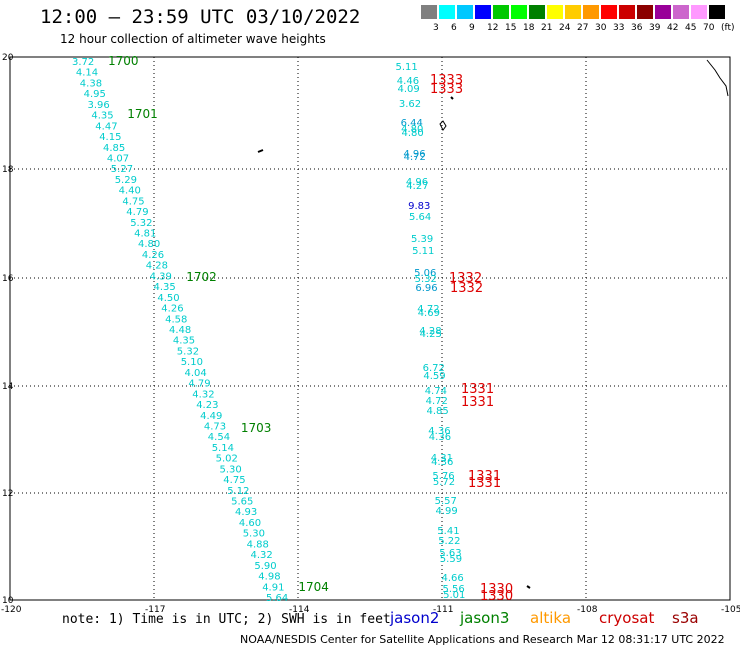 The height and width of the screenshot is (650, 740). I want to click on colorbar-label: 39, so click(655, 28).